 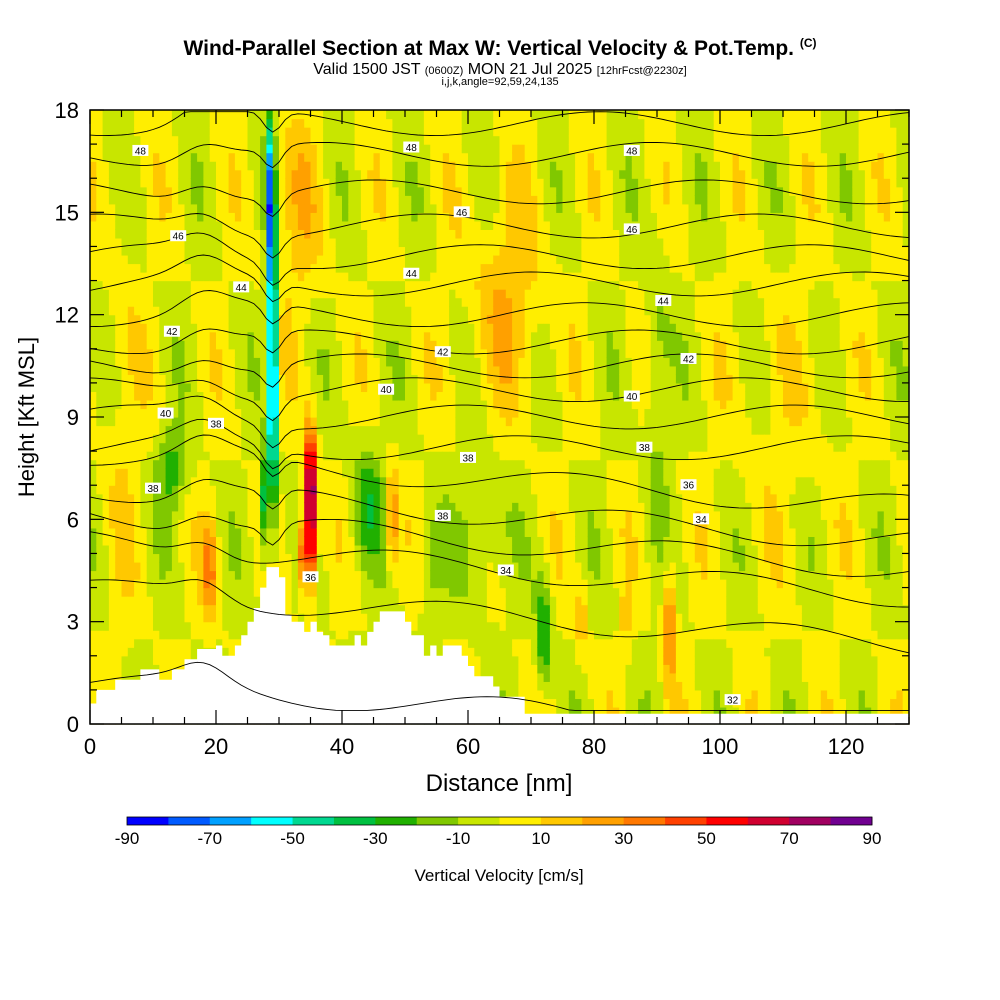 I want to click on colorbar-tick-label: -30, so click(x=375, y=838).